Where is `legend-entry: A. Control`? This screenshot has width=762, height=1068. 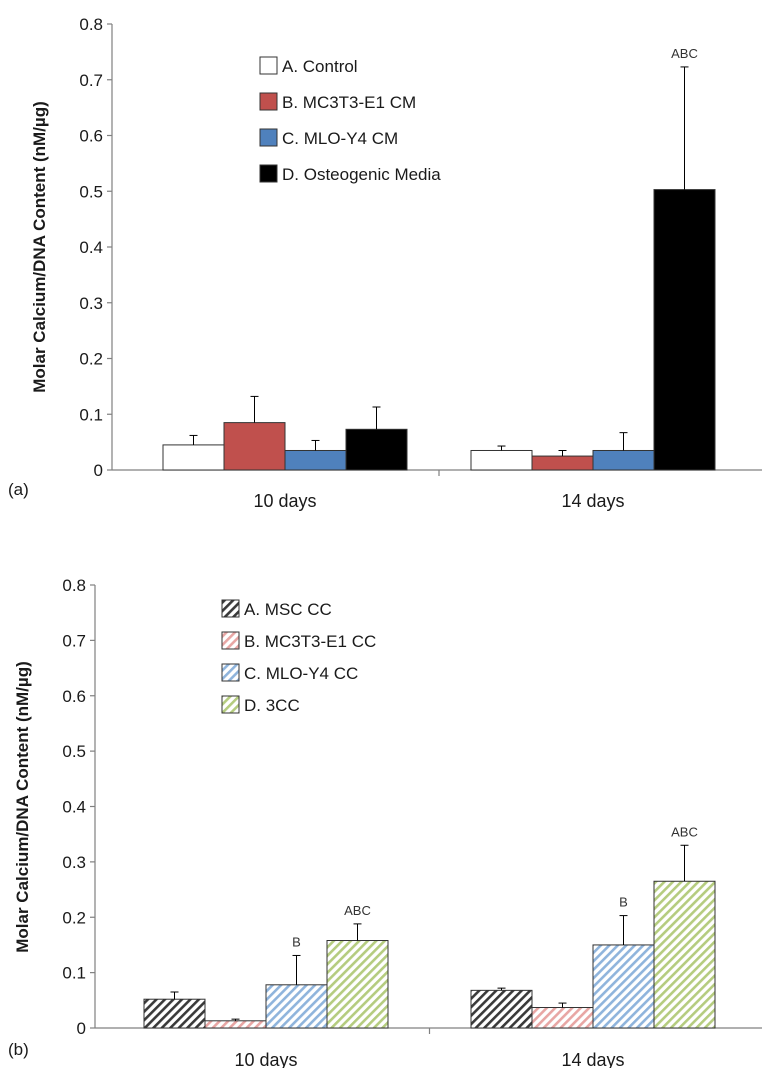
legend-entry: A. Control is located at coordinates (320, 66).